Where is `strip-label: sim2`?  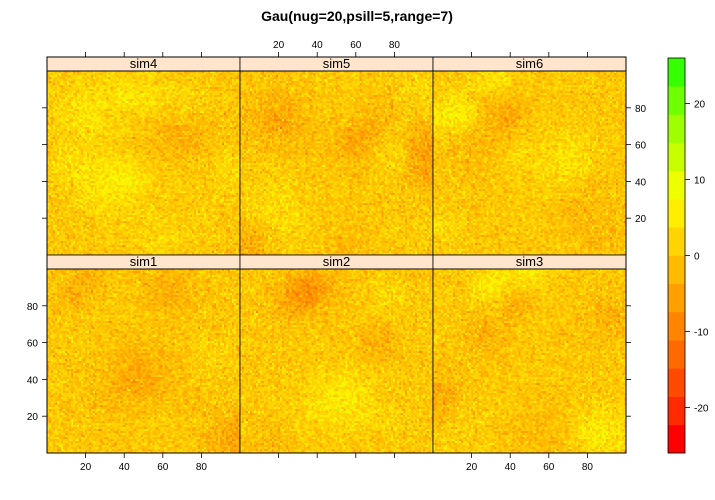
strip-label: sim2 is located at coordinates (336, 261).